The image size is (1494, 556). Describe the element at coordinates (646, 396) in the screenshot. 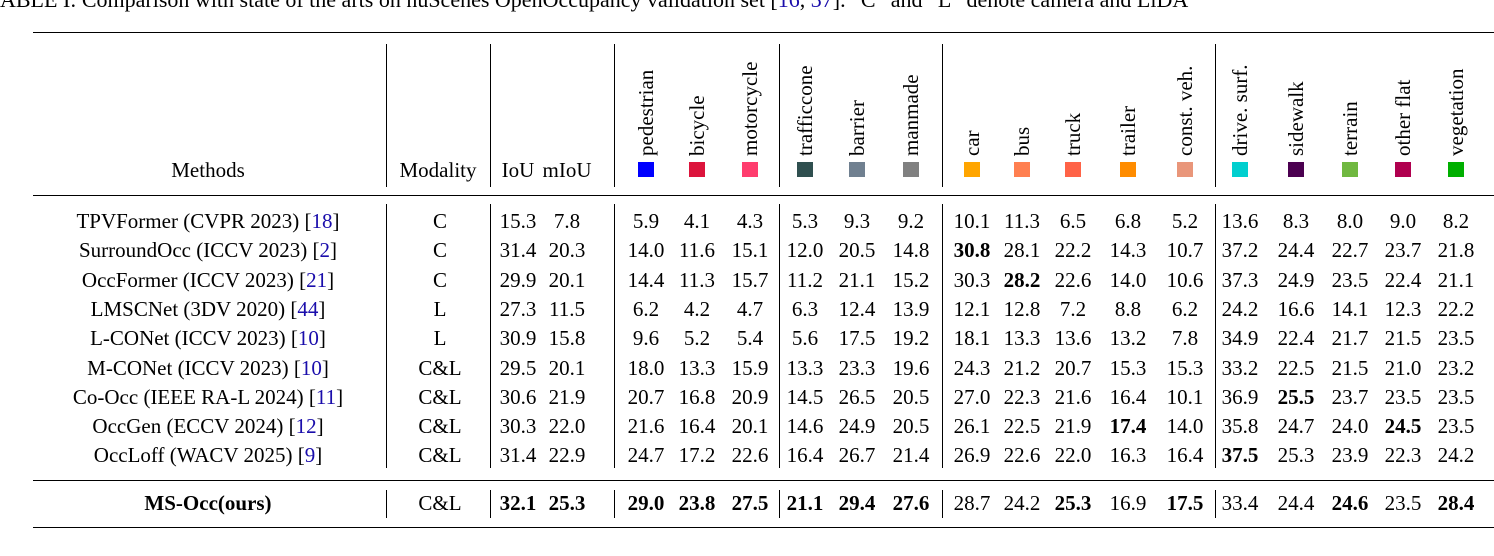

I see `value-cell: 20.7` at that location.